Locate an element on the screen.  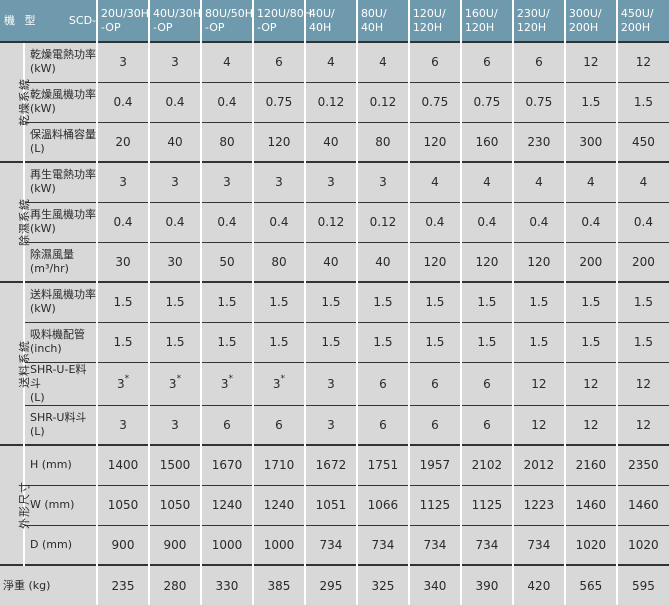
value-cell: 1050 is located at coordinates (174, 504).